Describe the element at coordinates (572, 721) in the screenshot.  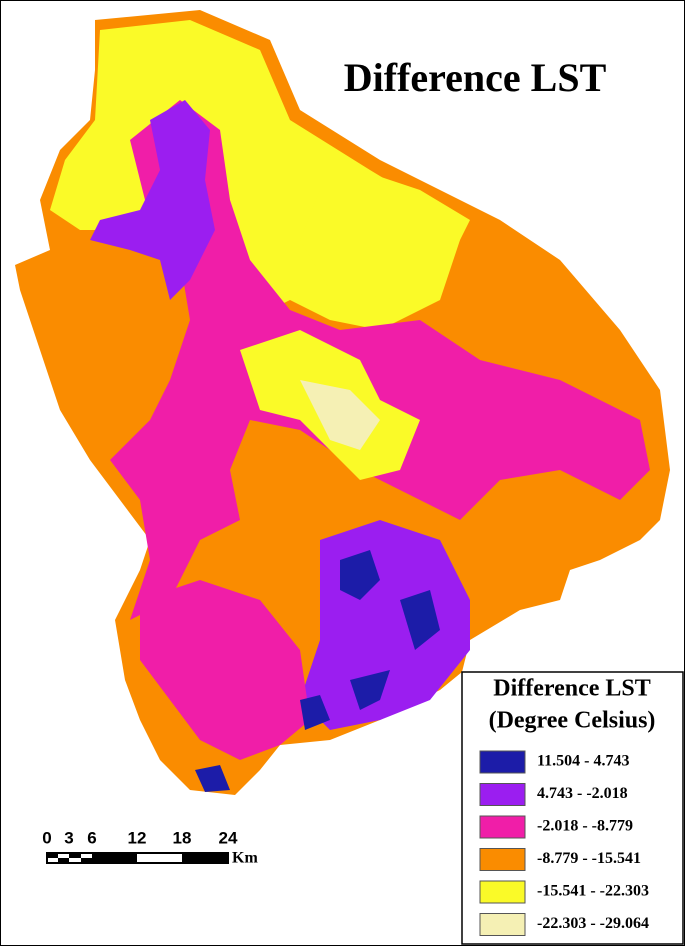
I see `legend-subtitle: (Degree Celsius)` at that location.